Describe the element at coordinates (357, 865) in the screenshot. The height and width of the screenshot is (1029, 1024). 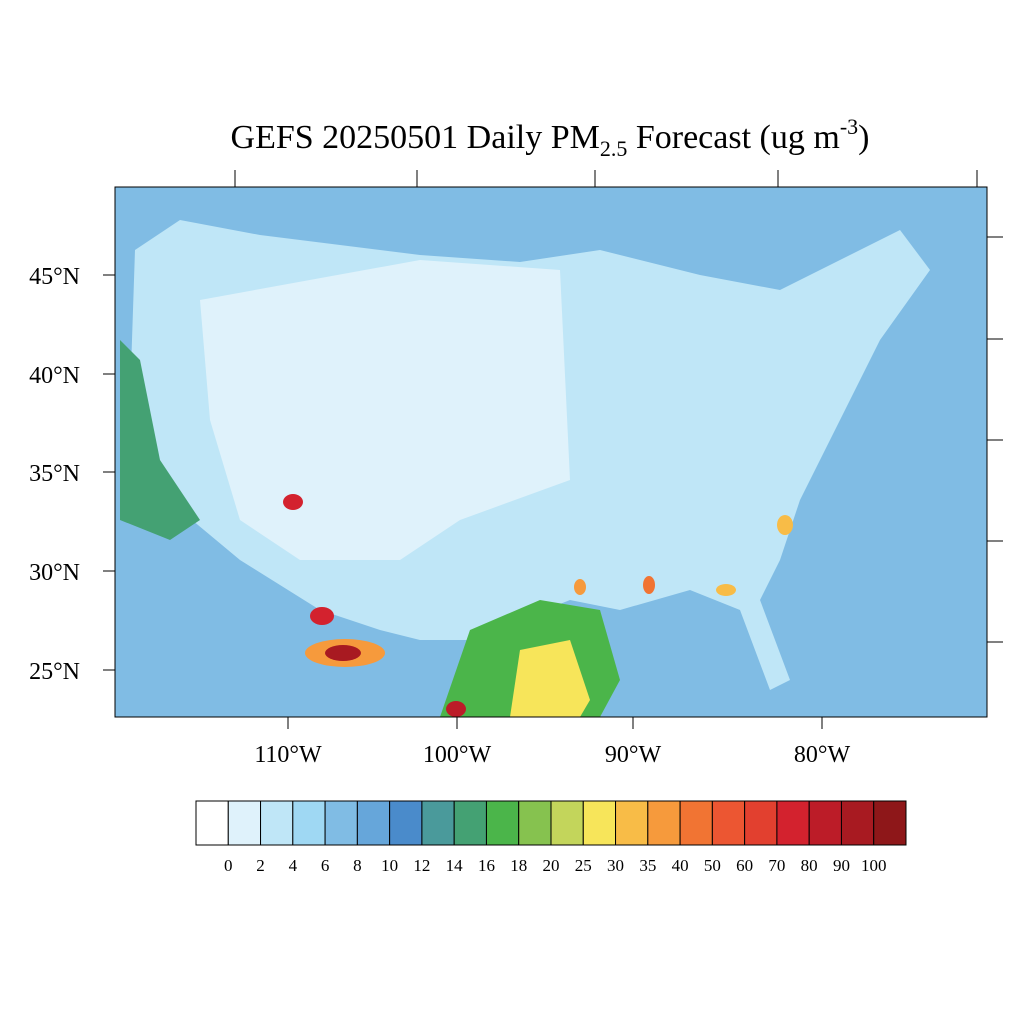
I see `colorbar-label: 8` at that location.